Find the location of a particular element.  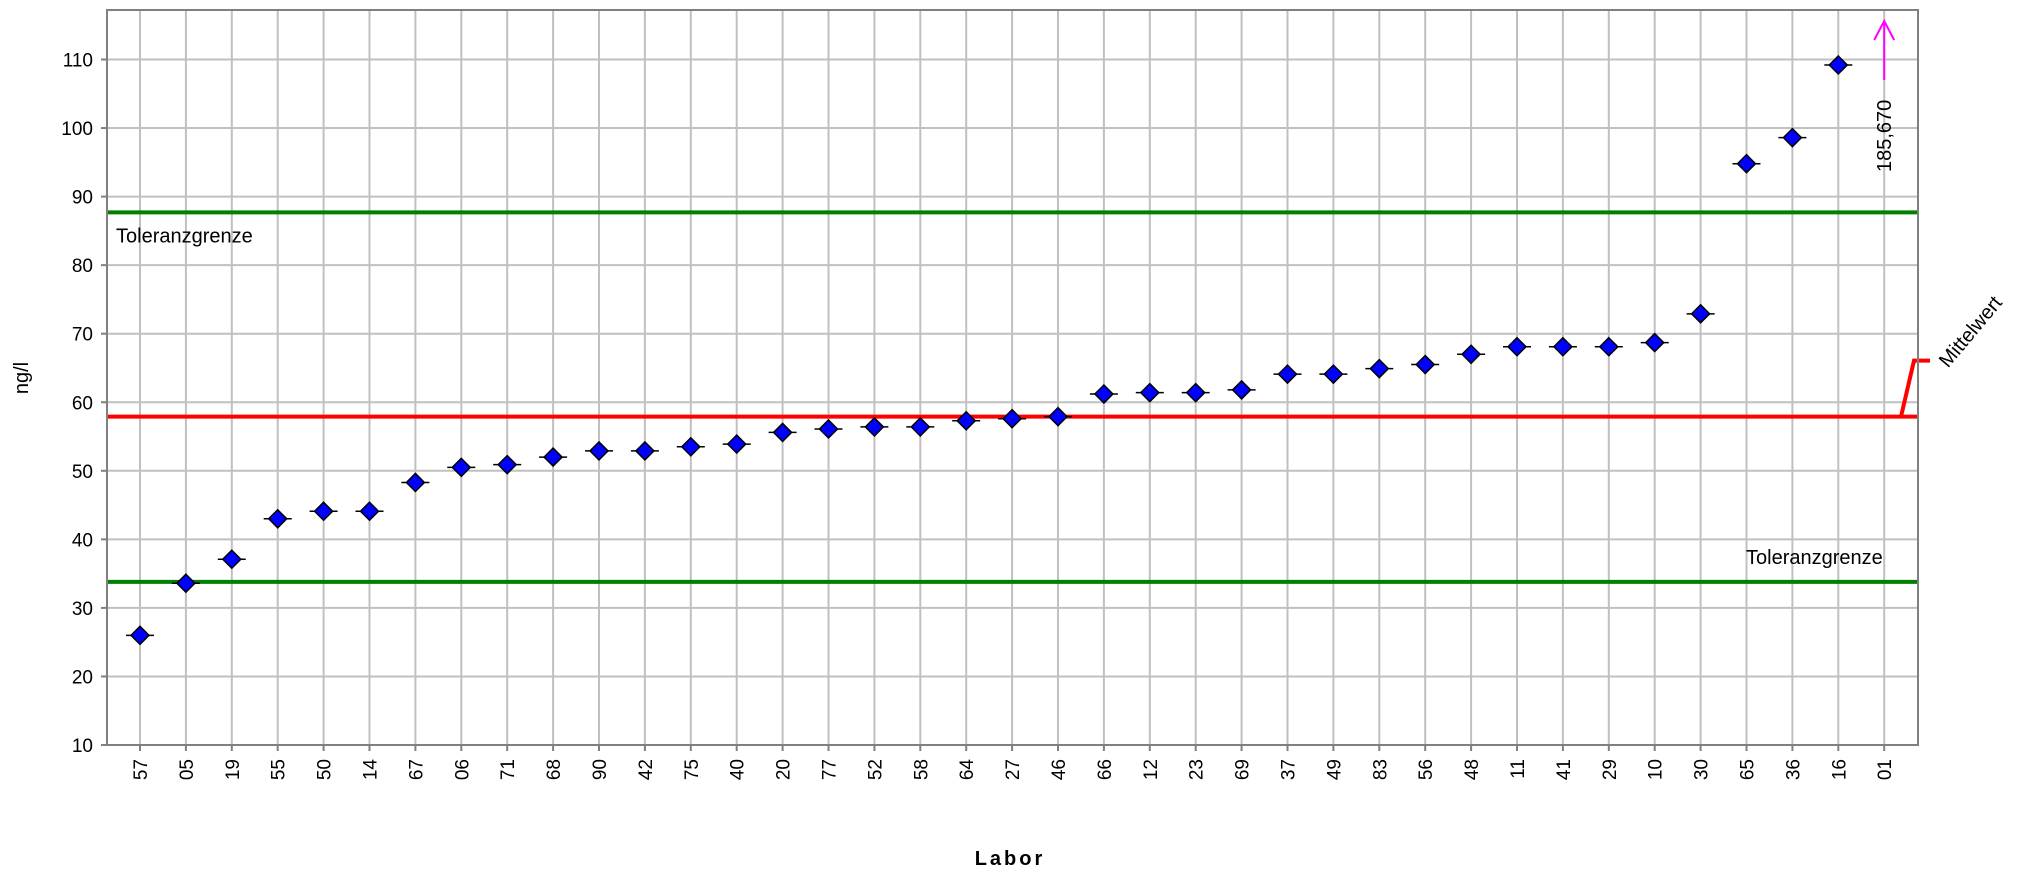

x-tick-label: 65 is located at coordinates (1748, 769).